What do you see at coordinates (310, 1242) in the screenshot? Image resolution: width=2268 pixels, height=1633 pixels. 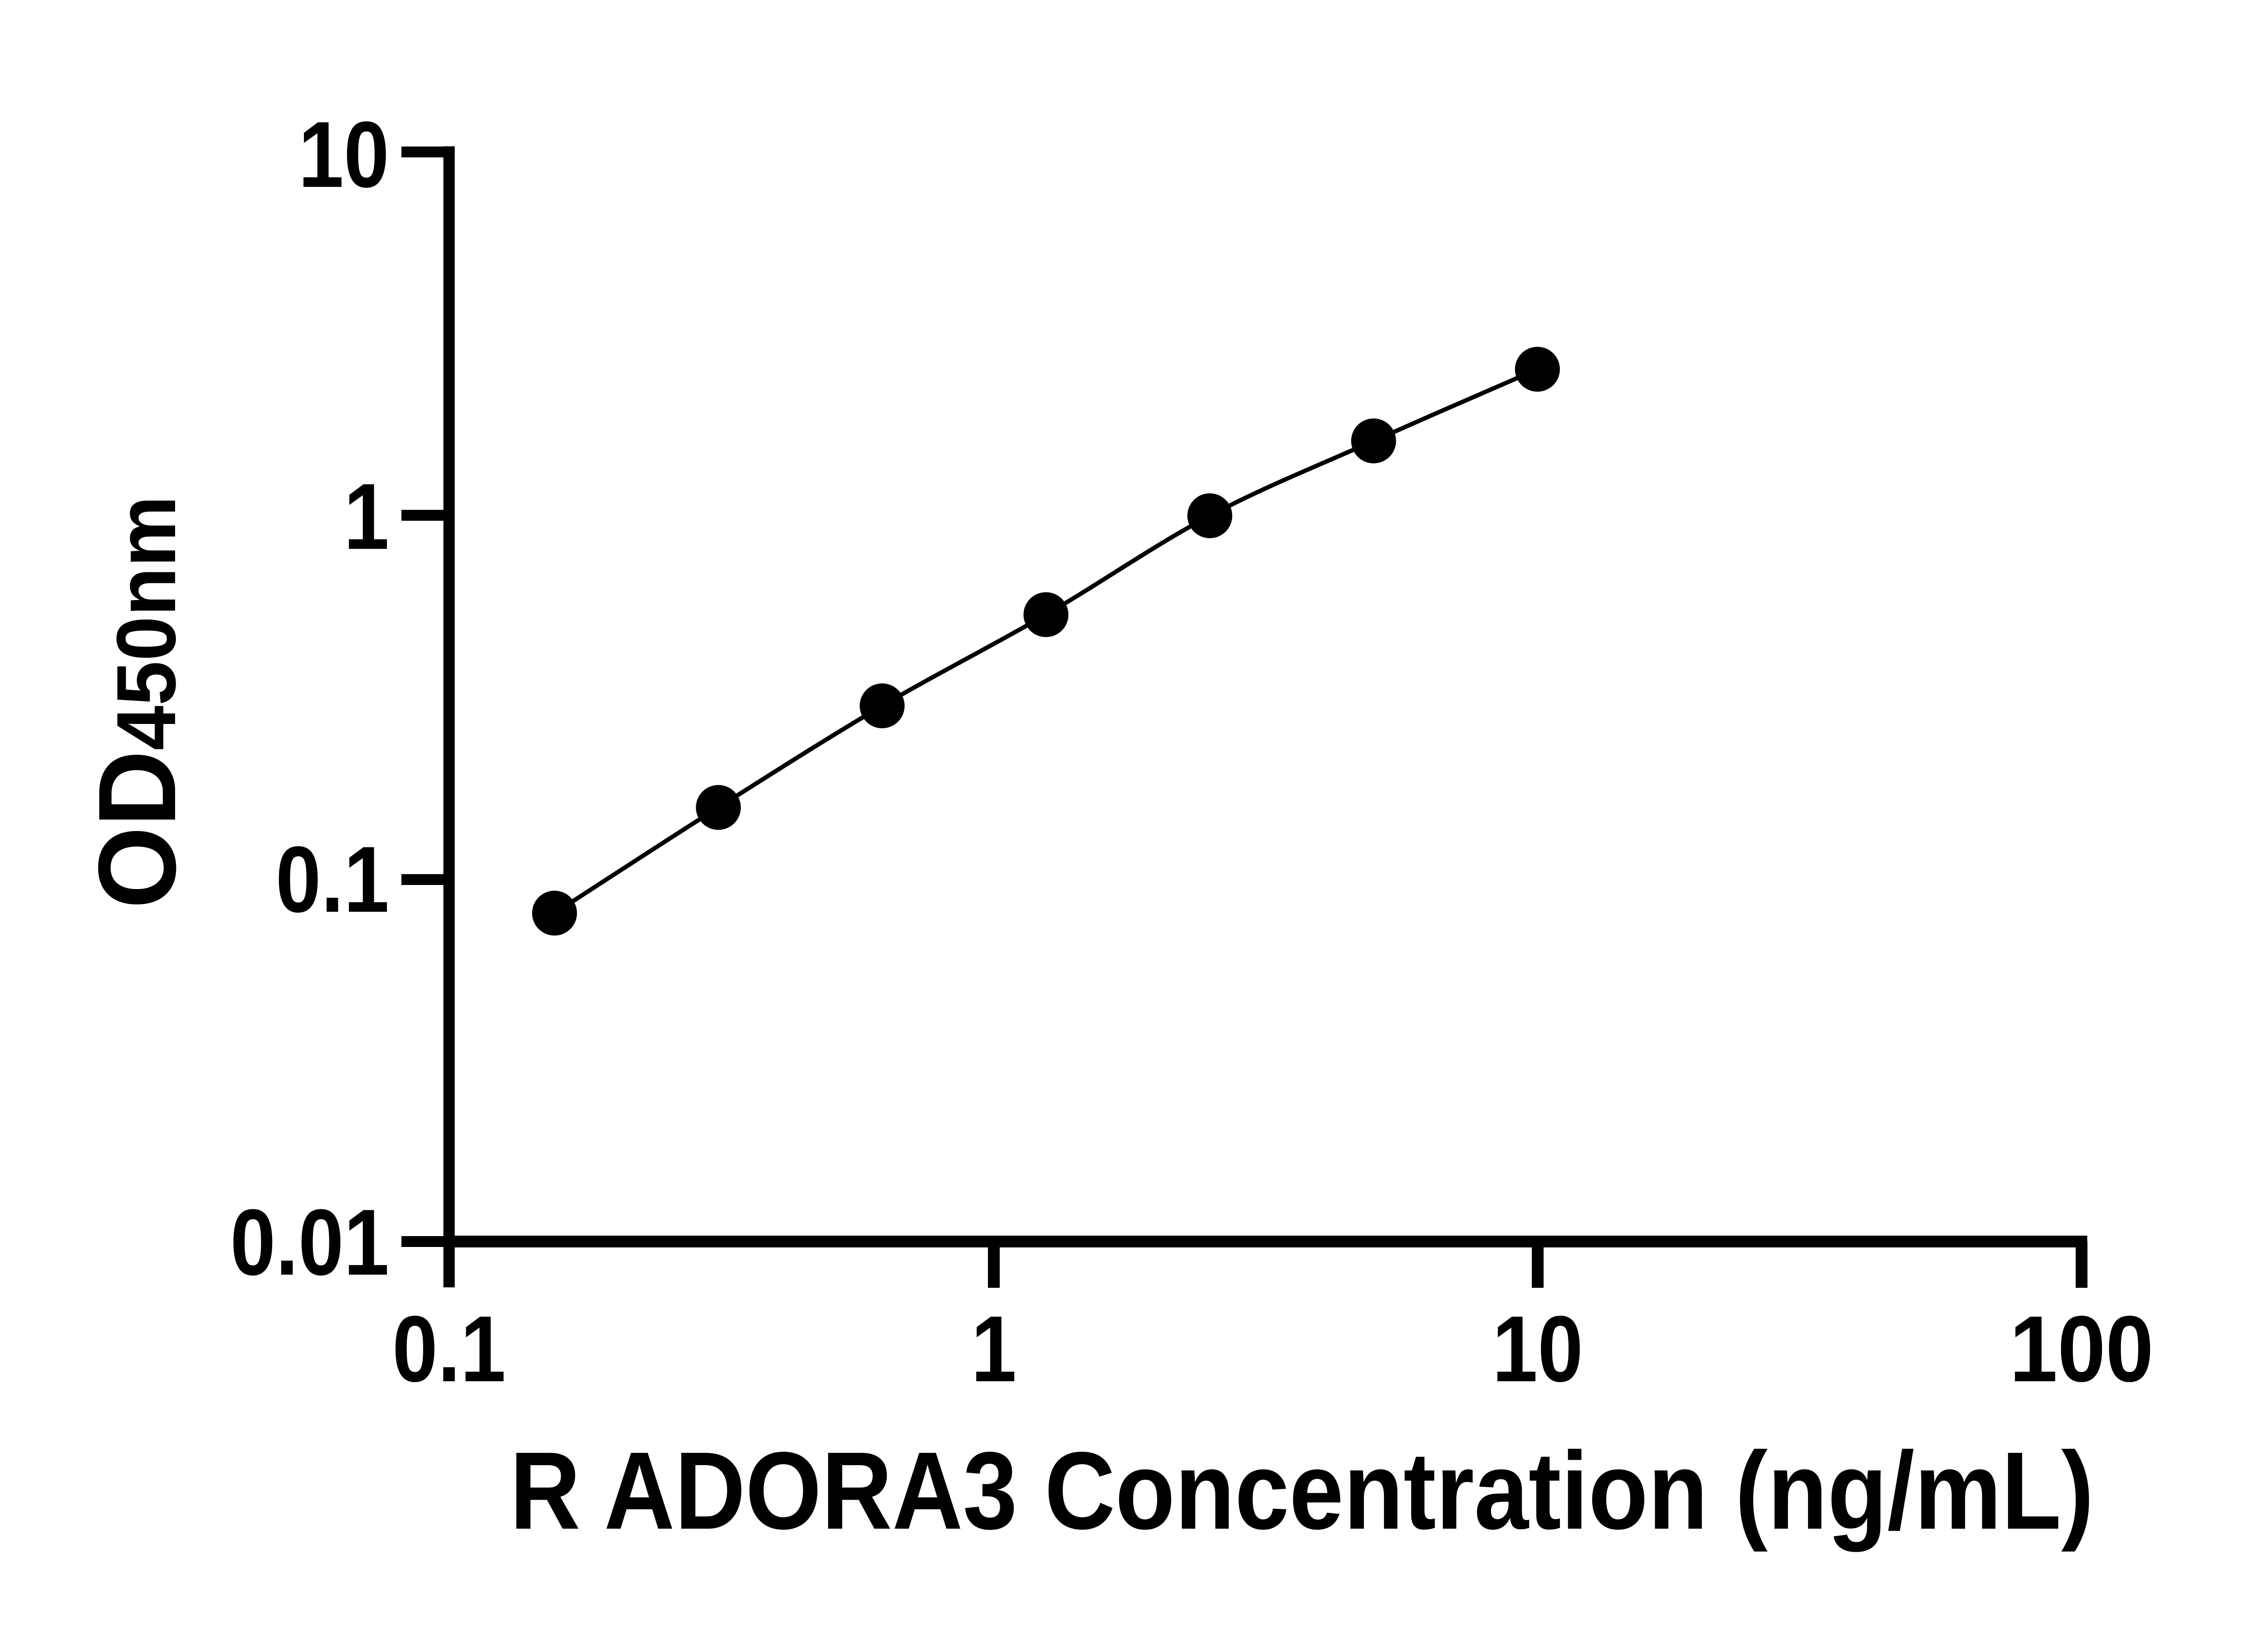 I see `svg-text: 0.01` at bounding box center [310, 1242].